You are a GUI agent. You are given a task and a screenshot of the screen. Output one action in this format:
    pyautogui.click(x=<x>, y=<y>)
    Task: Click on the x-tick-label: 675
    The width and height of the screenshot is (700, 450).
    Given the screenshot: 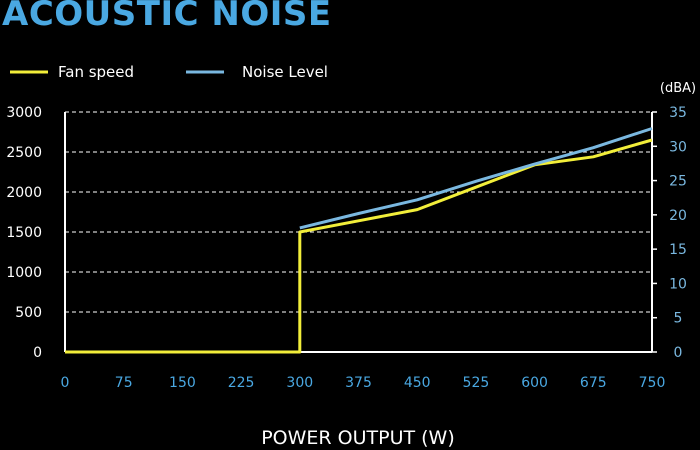 What is the action you would take?
    pyautogui.click(x=593, y=383)
    